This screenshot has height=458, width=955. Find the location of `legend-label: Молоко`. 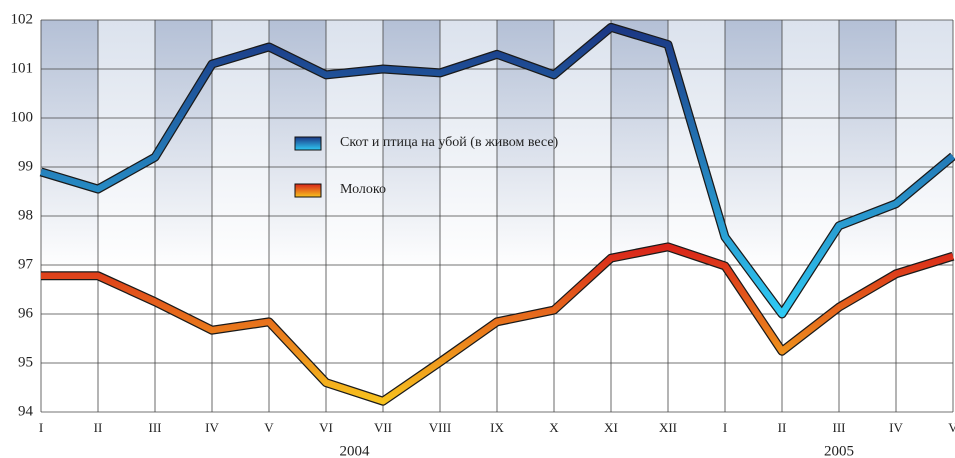

legend-label: Молоко is located at coordinates (363, 189).